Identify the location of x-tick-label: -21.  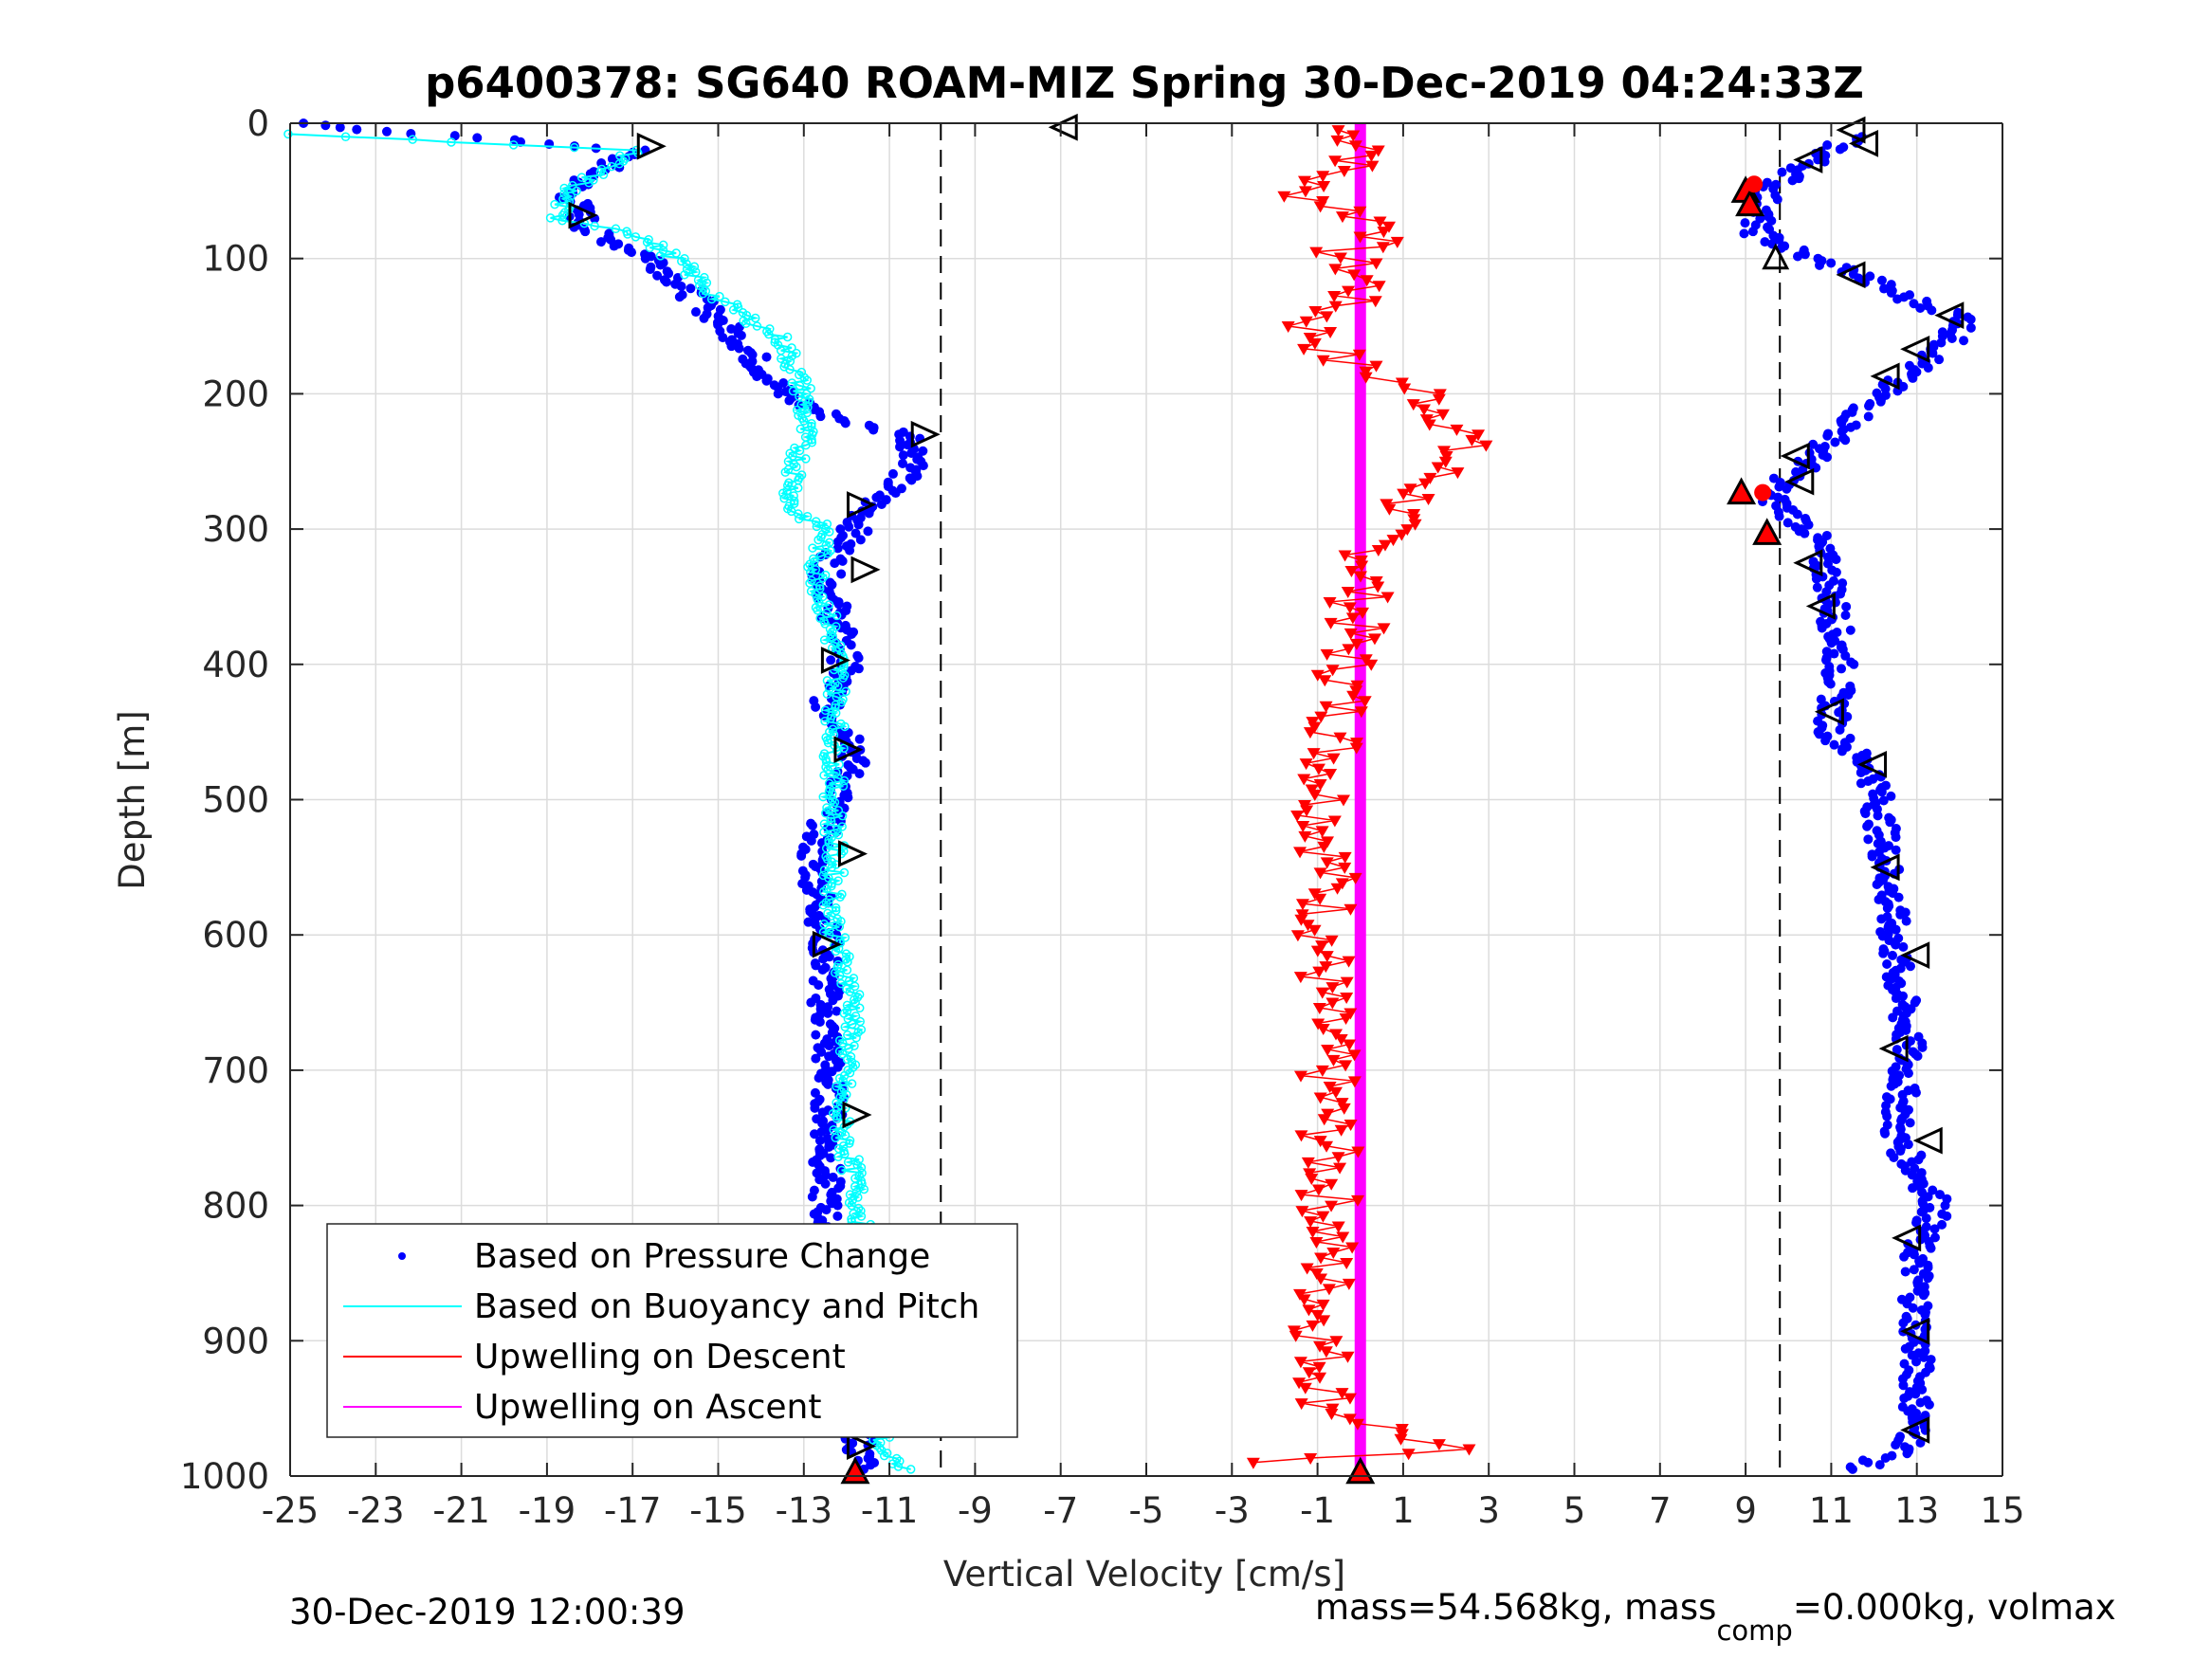
(460, 1510).